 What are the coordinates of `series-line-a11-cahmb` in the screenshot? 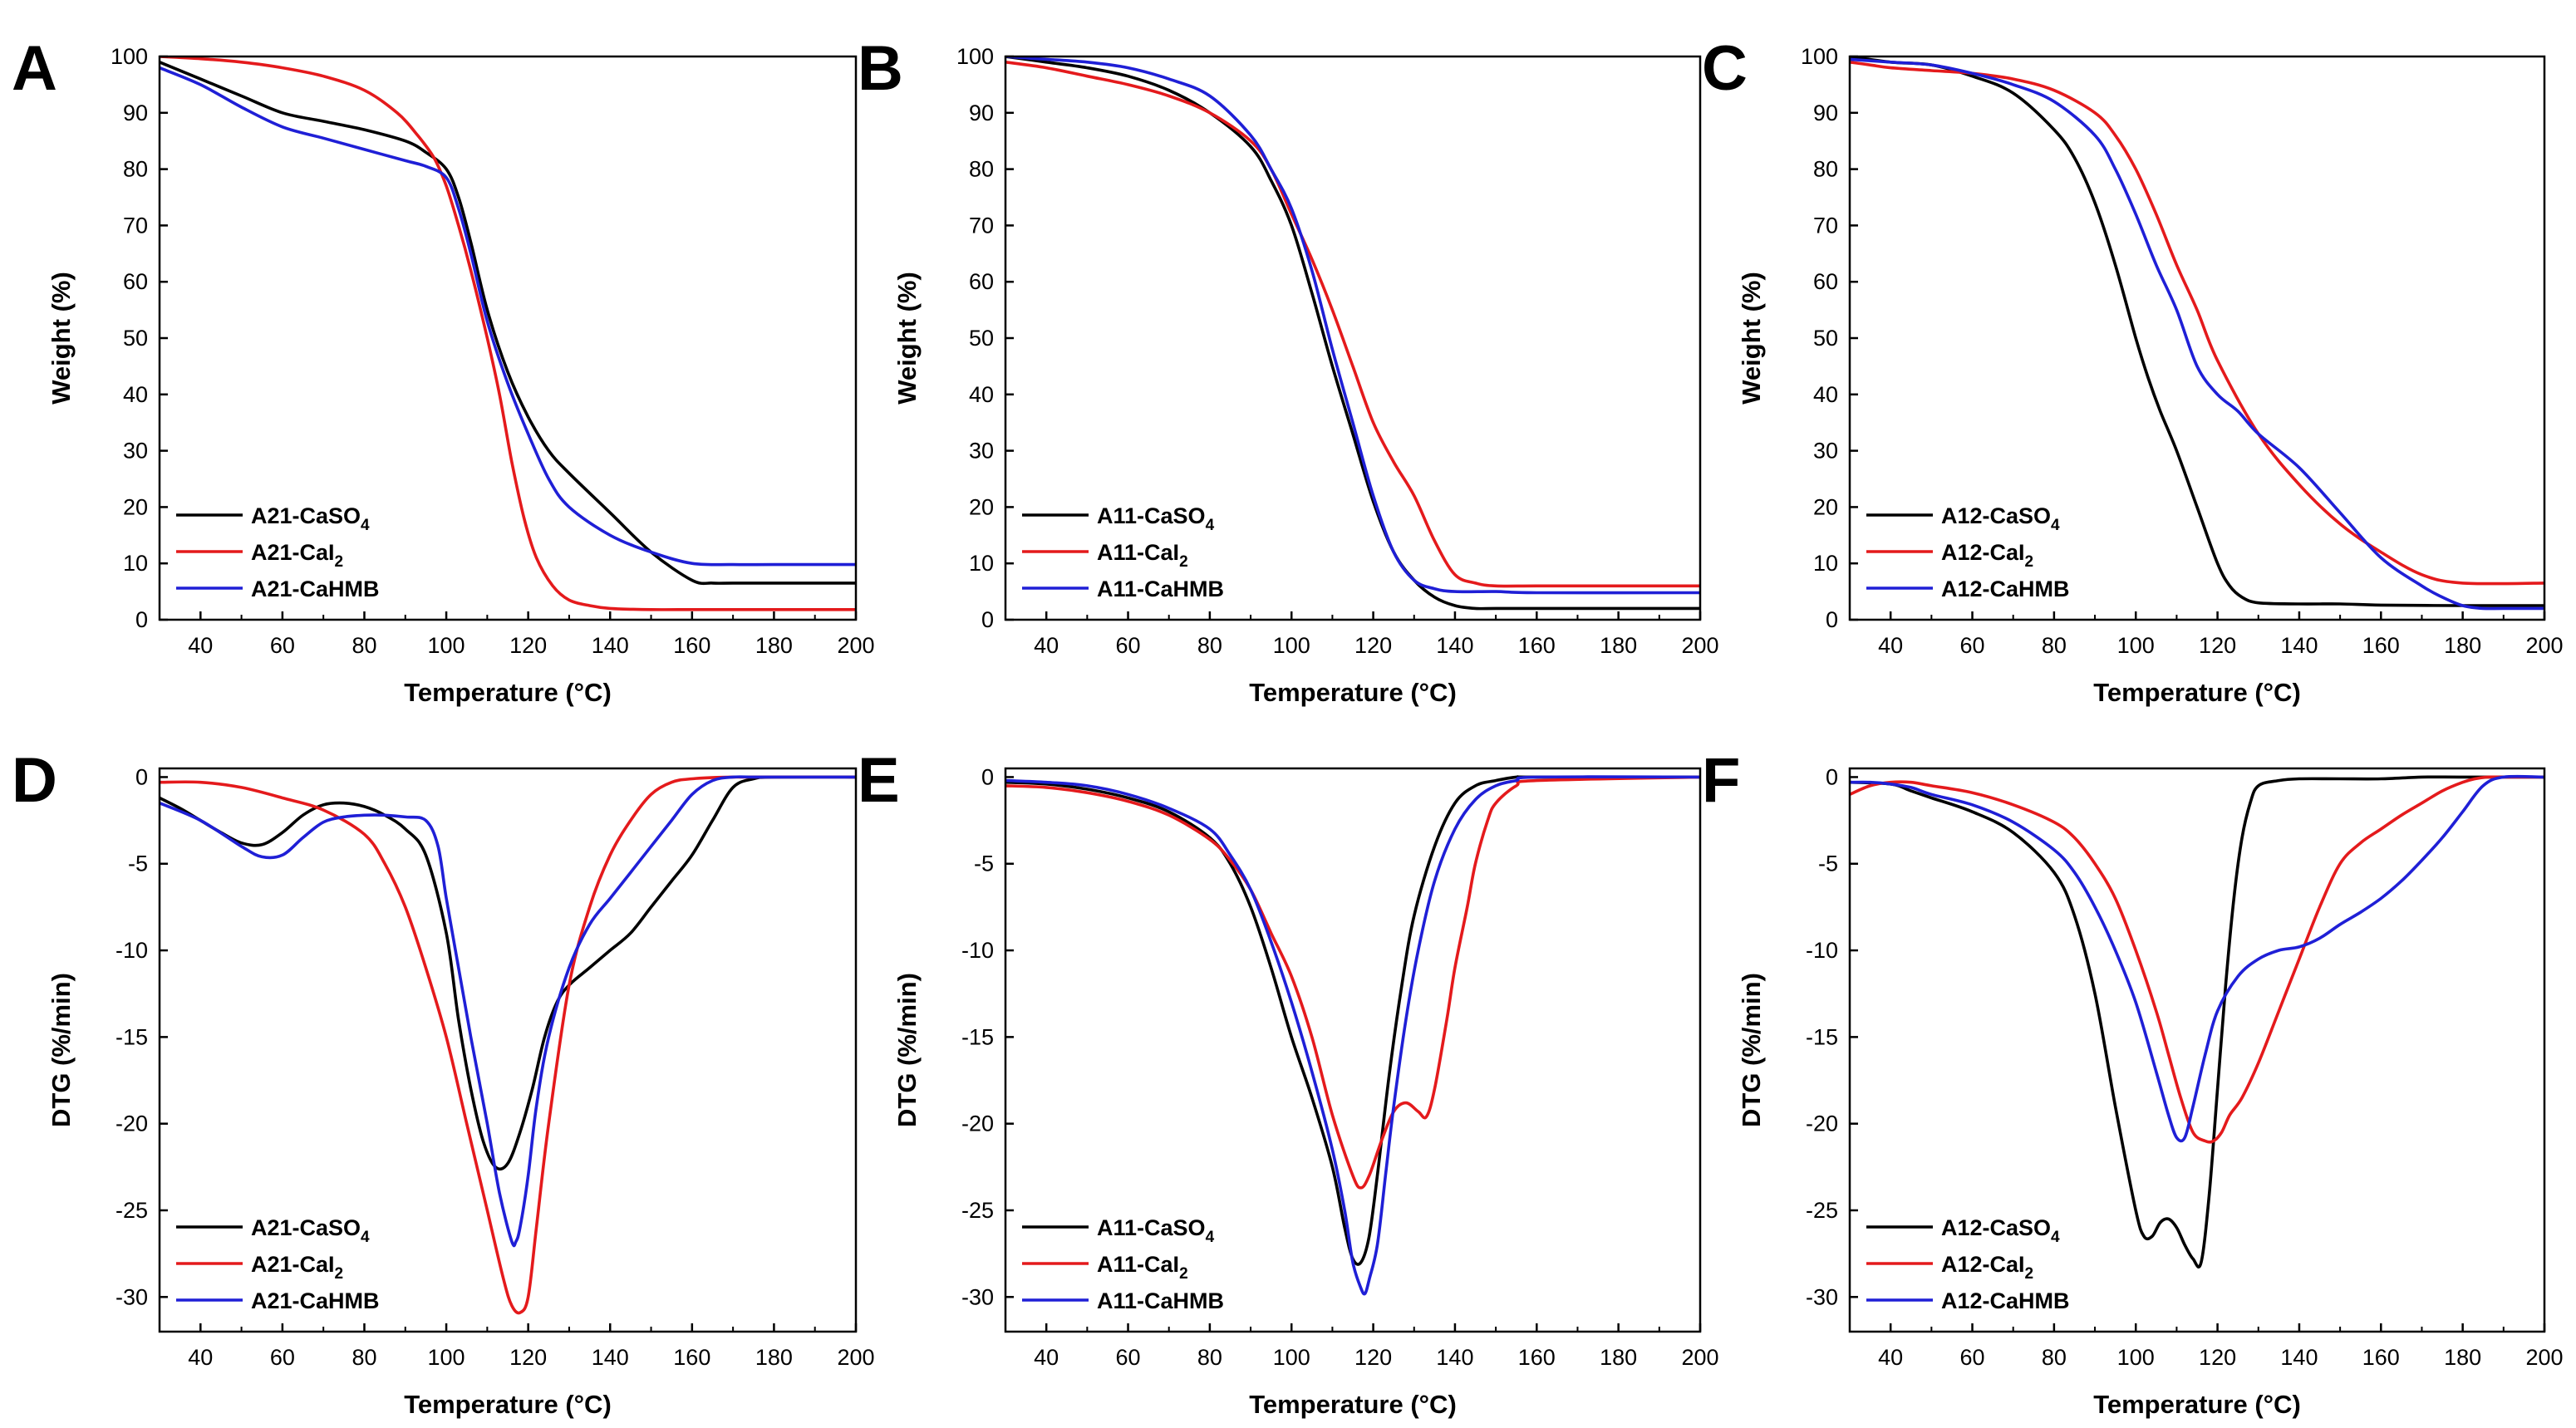 It's located at (1352, 325).